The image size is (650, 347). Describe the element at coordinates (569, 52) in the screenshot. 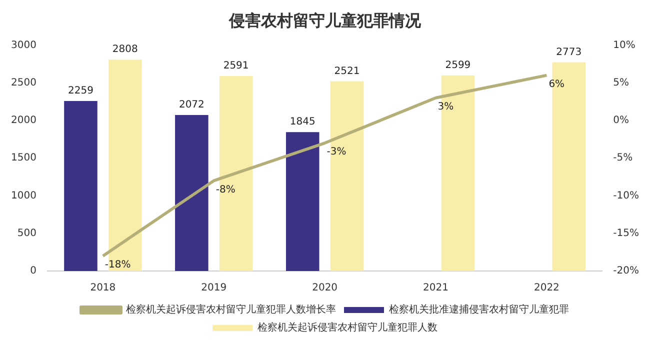

I see `data-label: 2773` at that location.